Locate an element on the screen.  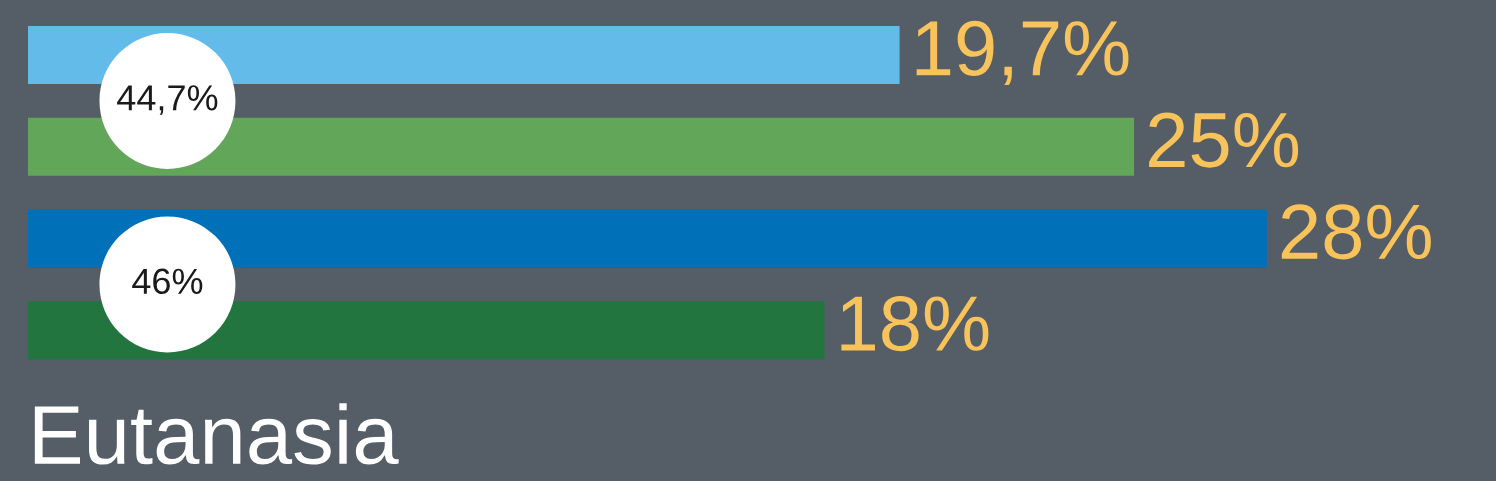
data-label: 18% is located at coordinates (915, 324).